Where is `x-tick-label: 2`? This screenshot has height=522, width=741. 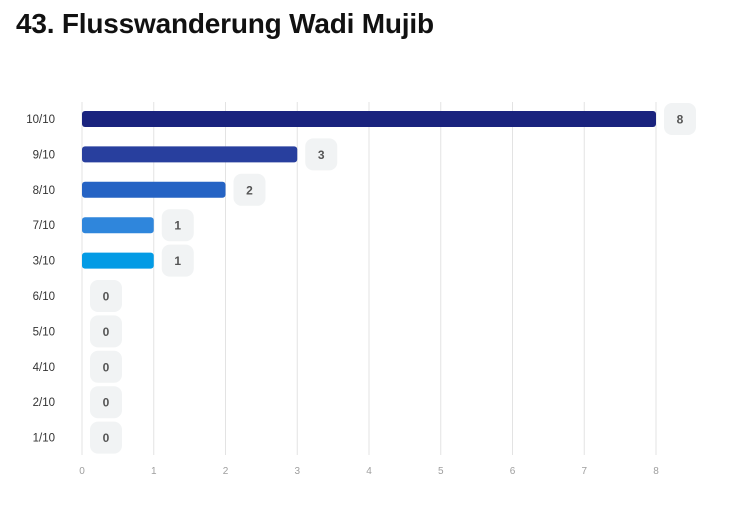
x-tick-label: 2 is located at coordinates (226, 471).